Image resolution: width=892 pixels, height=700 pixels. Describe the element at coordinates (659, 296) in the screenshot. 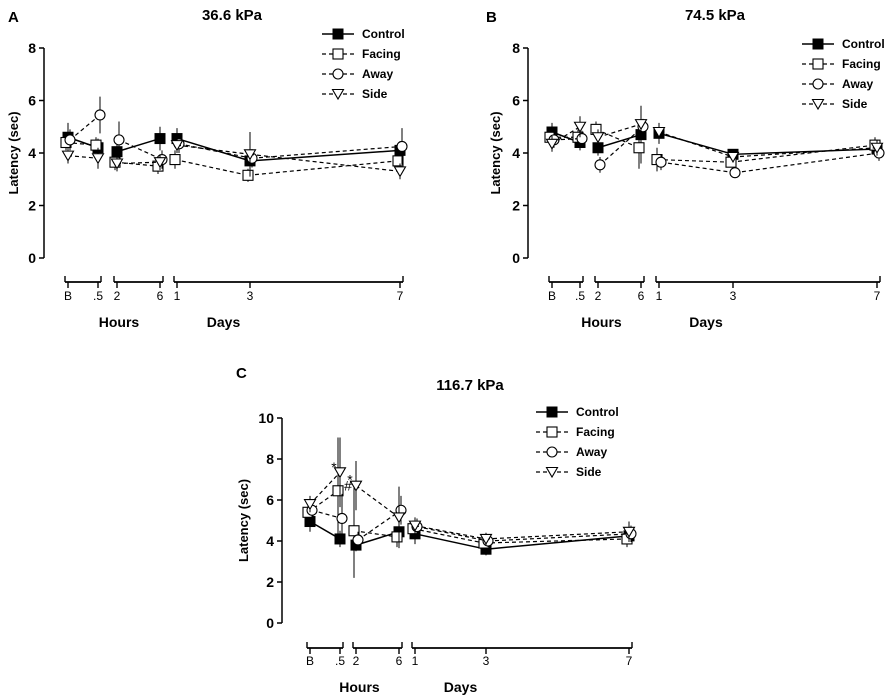

I see `x-tick-label: 1` at that location.